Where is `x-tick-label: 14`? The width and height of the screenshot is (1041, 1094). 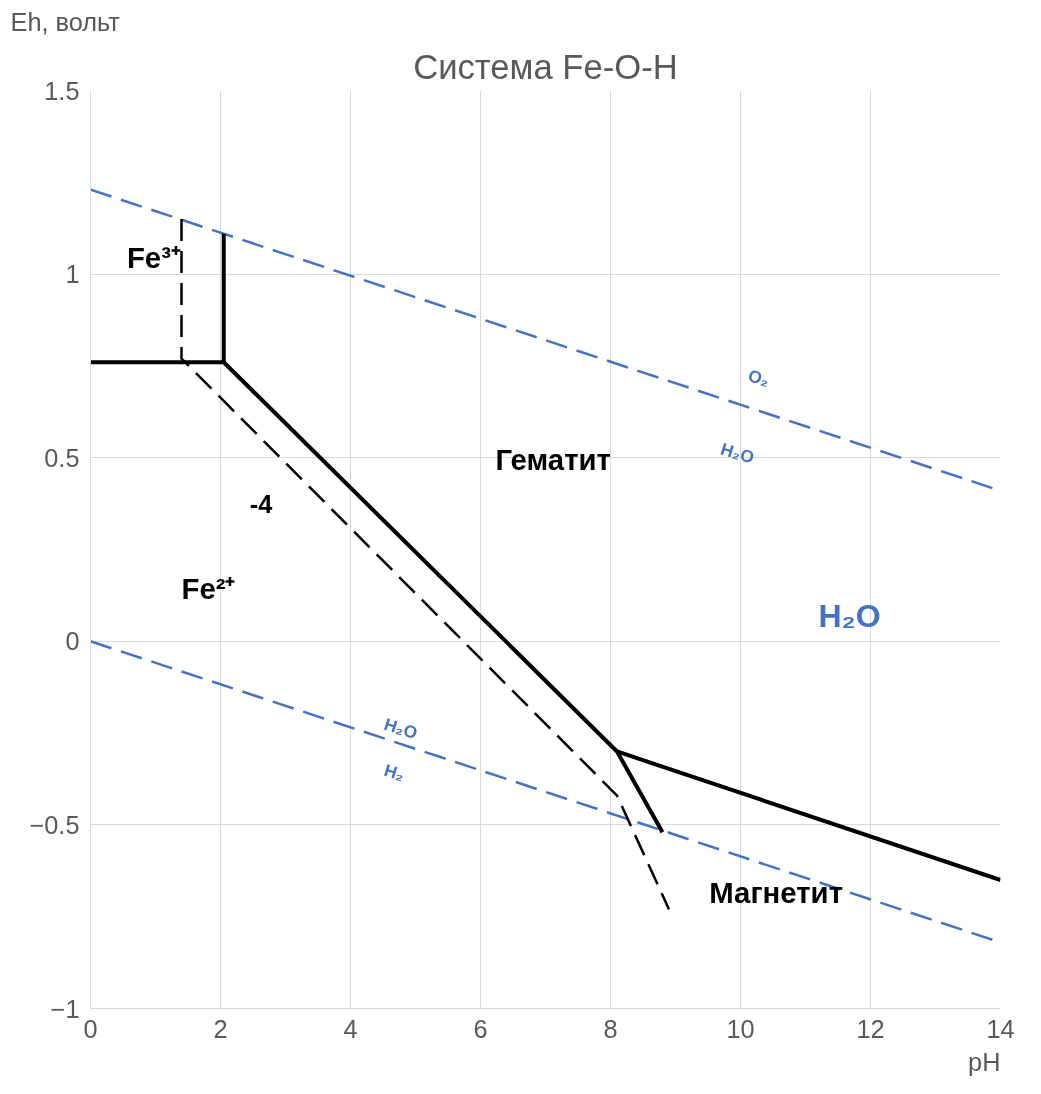
x-tick-label: 14 is located at coordinates (1000, 1028).